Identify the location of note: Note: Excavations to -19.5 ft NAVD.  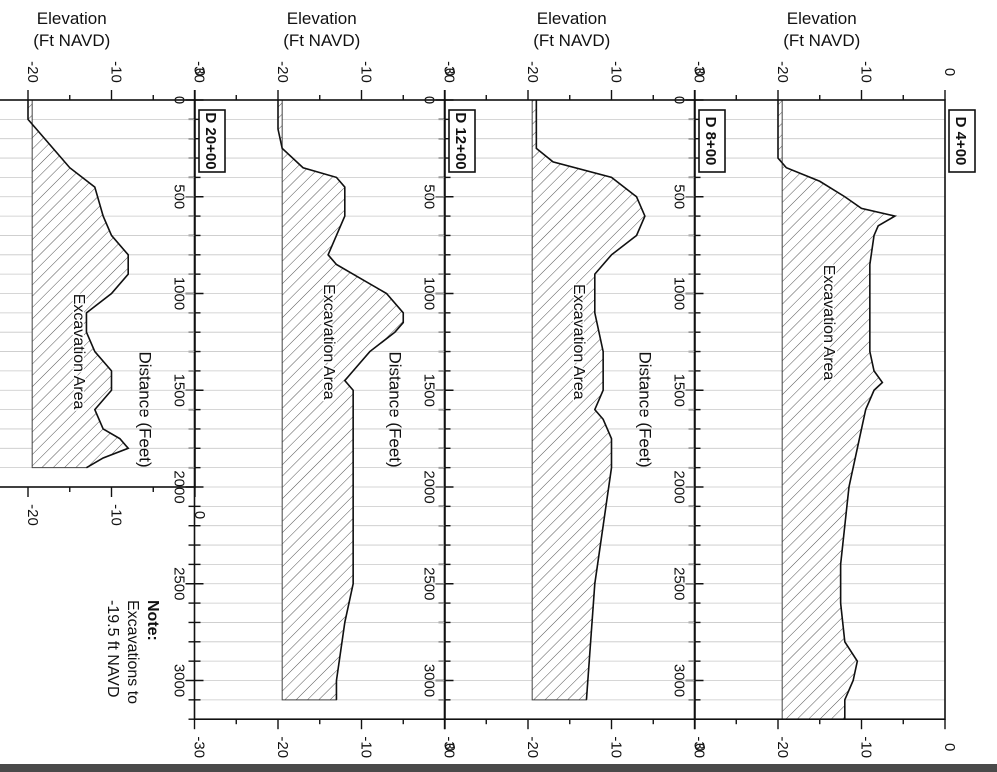
(132, 652).